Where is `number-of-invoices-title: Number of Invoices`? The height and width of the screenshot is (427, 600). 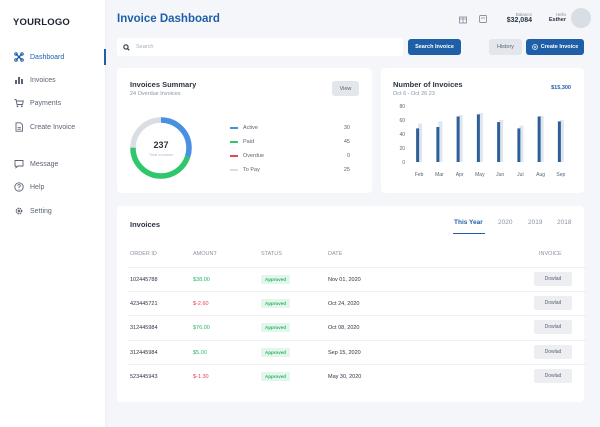
number-of-invoices-title: Number of Invoices is located at coordinates (428, 84).